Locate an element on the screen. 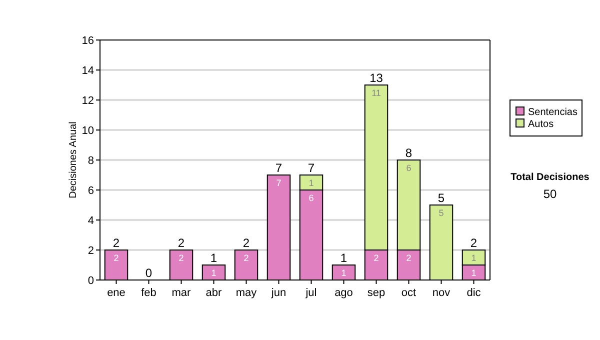  x-tick-label: oct is located at coordinates (408, 293).